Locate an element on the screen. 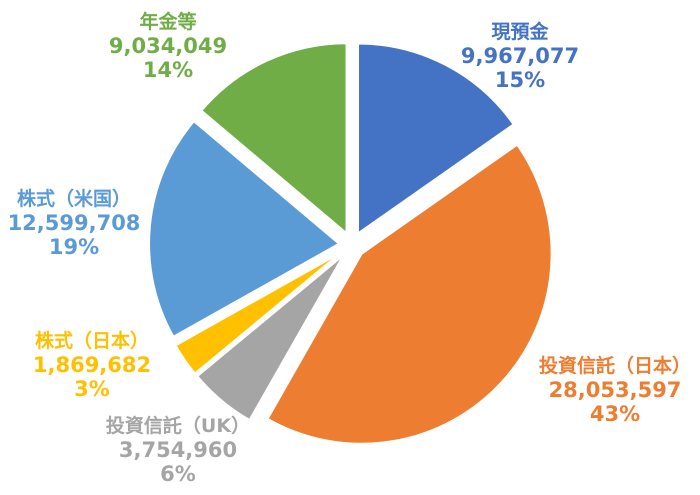 The width and height of the screenshot is (700, 495). slice-name: 現預金 is located at coordinates (520, 32).